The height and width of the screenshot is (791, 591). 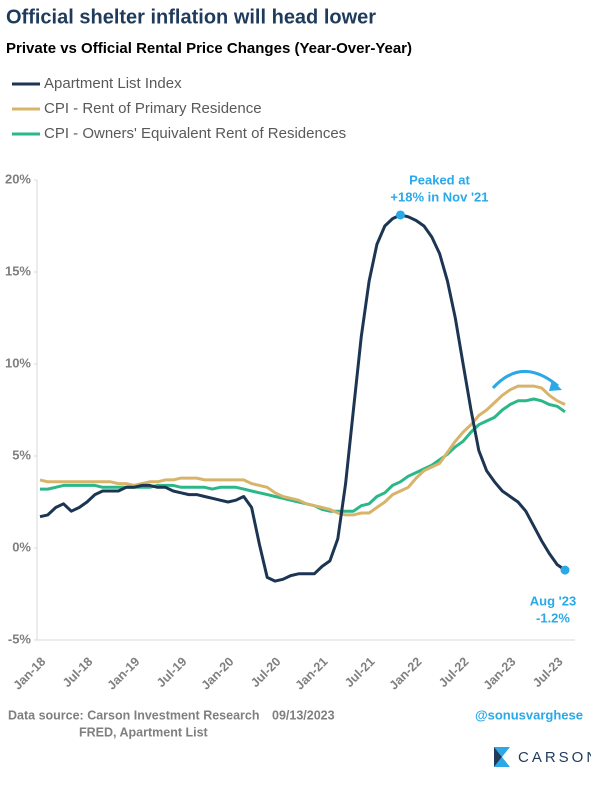 I want to click on annotation: Aug '23, so click(x=553, y=601).